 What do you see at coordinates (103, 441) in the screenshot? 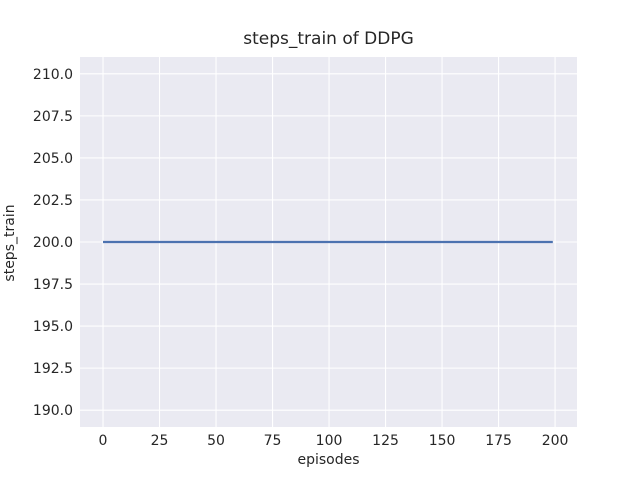
I see `x-tick-label: 0` at bounding box center [103, 441].